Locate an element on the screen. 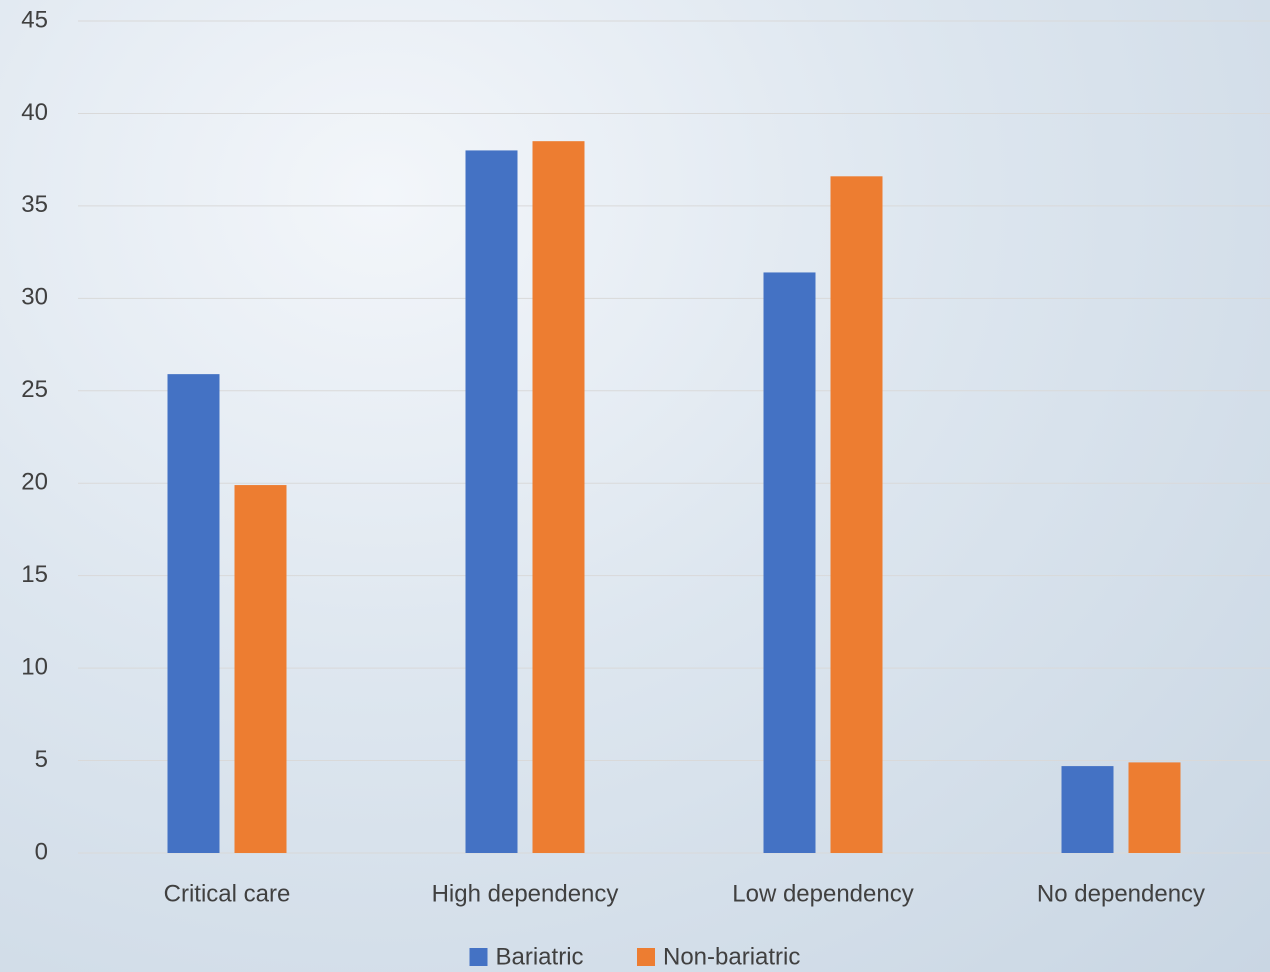  y-tick-label: 15 is located at coordinates (34, 574).